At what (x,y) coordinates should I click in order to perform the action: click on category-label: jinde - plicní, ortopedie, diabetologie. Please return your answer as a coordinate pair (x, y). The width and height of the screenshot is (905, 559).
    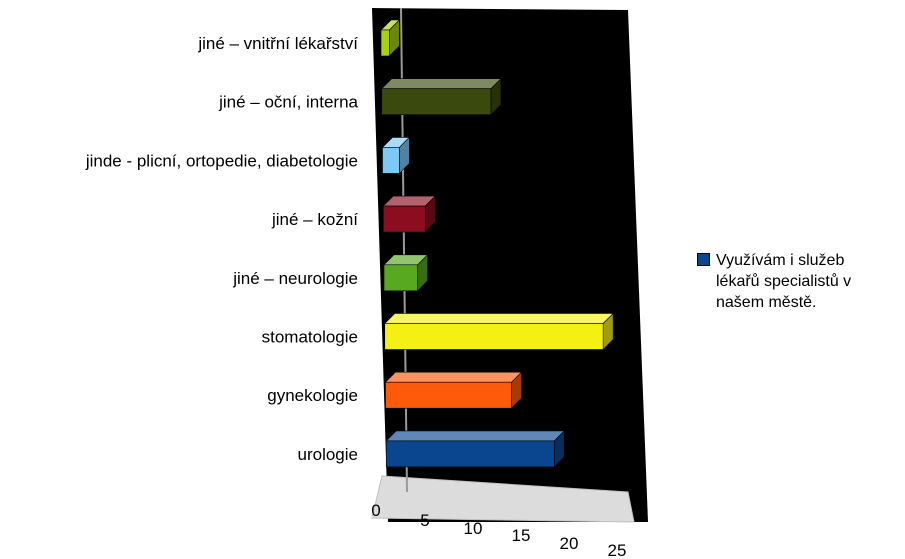
    Looking at the image, I should click on (221, 160).